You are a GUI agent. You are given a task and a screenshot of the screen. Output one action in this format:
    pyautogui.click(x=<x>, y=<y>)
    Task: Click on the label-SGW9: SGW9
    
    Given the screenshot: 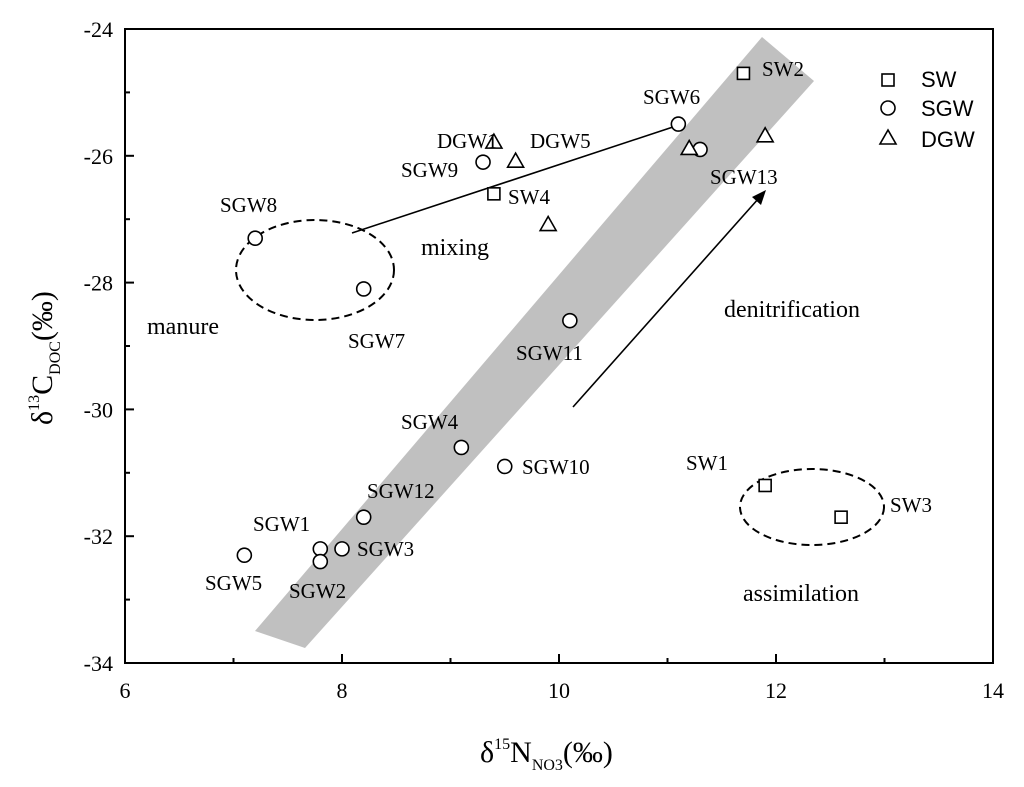 What is the action you would take?
    pyautogui.click(x=429, y=170)
    